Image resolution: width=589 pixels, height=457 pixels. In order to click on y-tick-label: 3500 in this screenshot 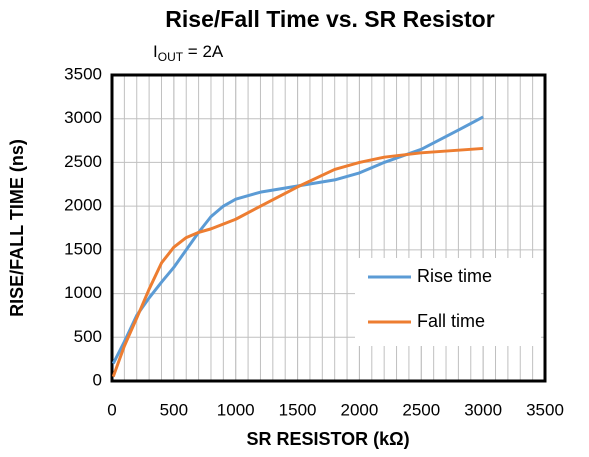, I will do `click(83, 73)`.